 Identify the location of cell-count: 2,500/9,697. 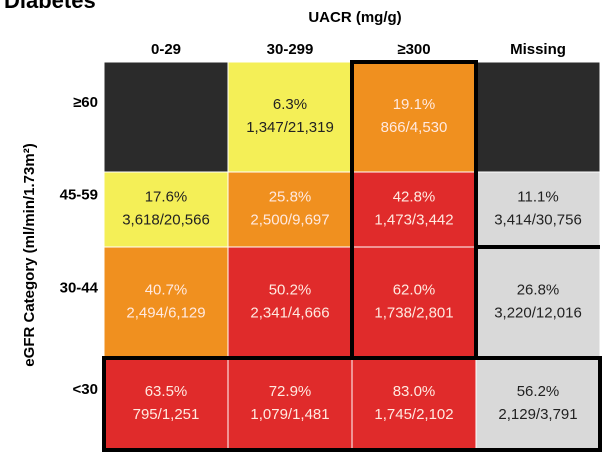
(289, 219).